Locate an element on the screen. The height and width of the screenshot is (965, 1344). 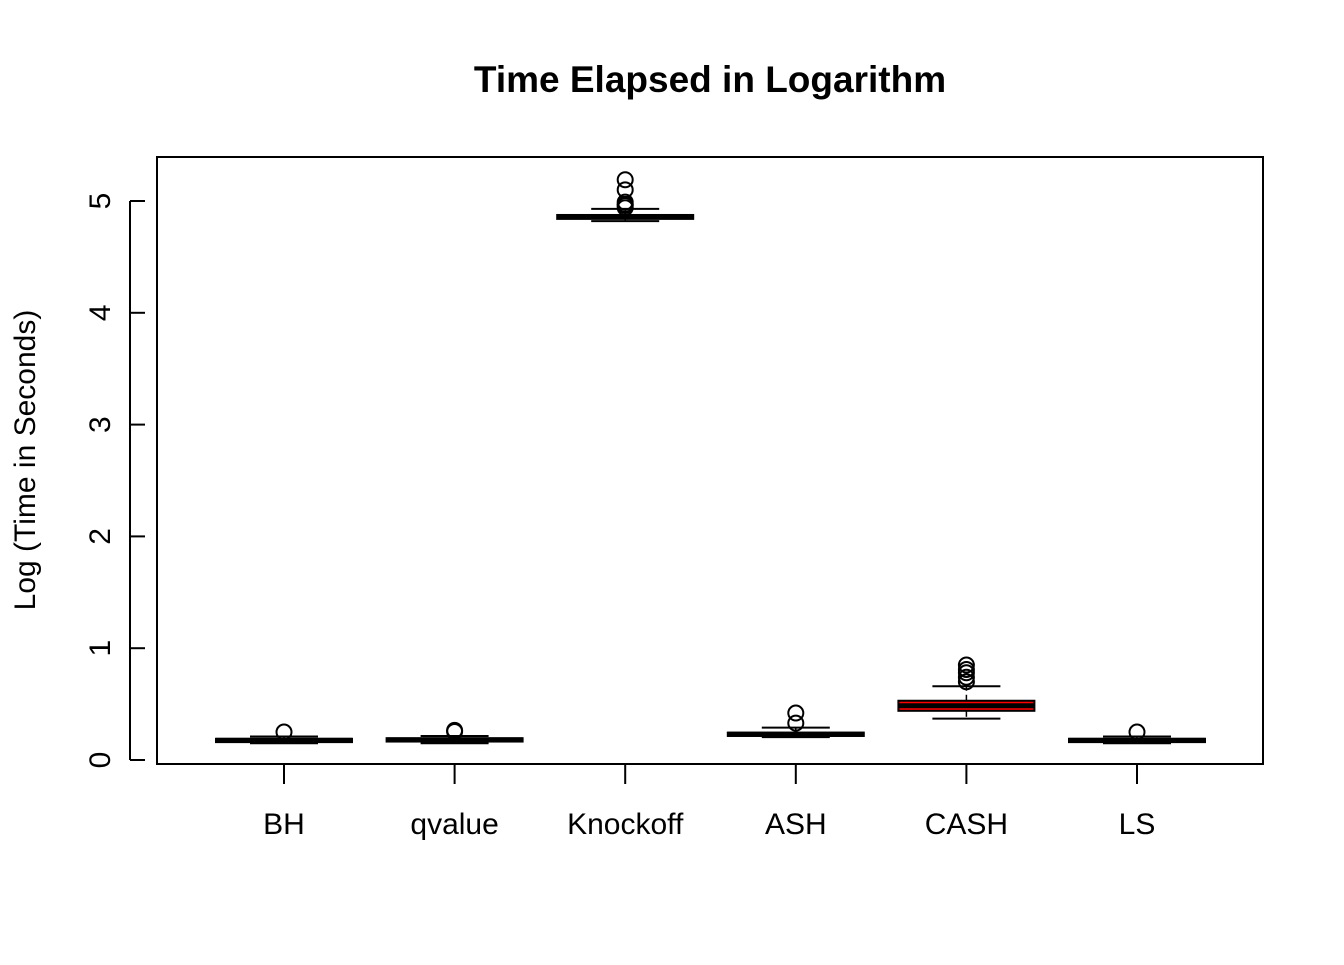
chart-title: Time Elapsed in Logarithm is located at coordinates (710, 79).